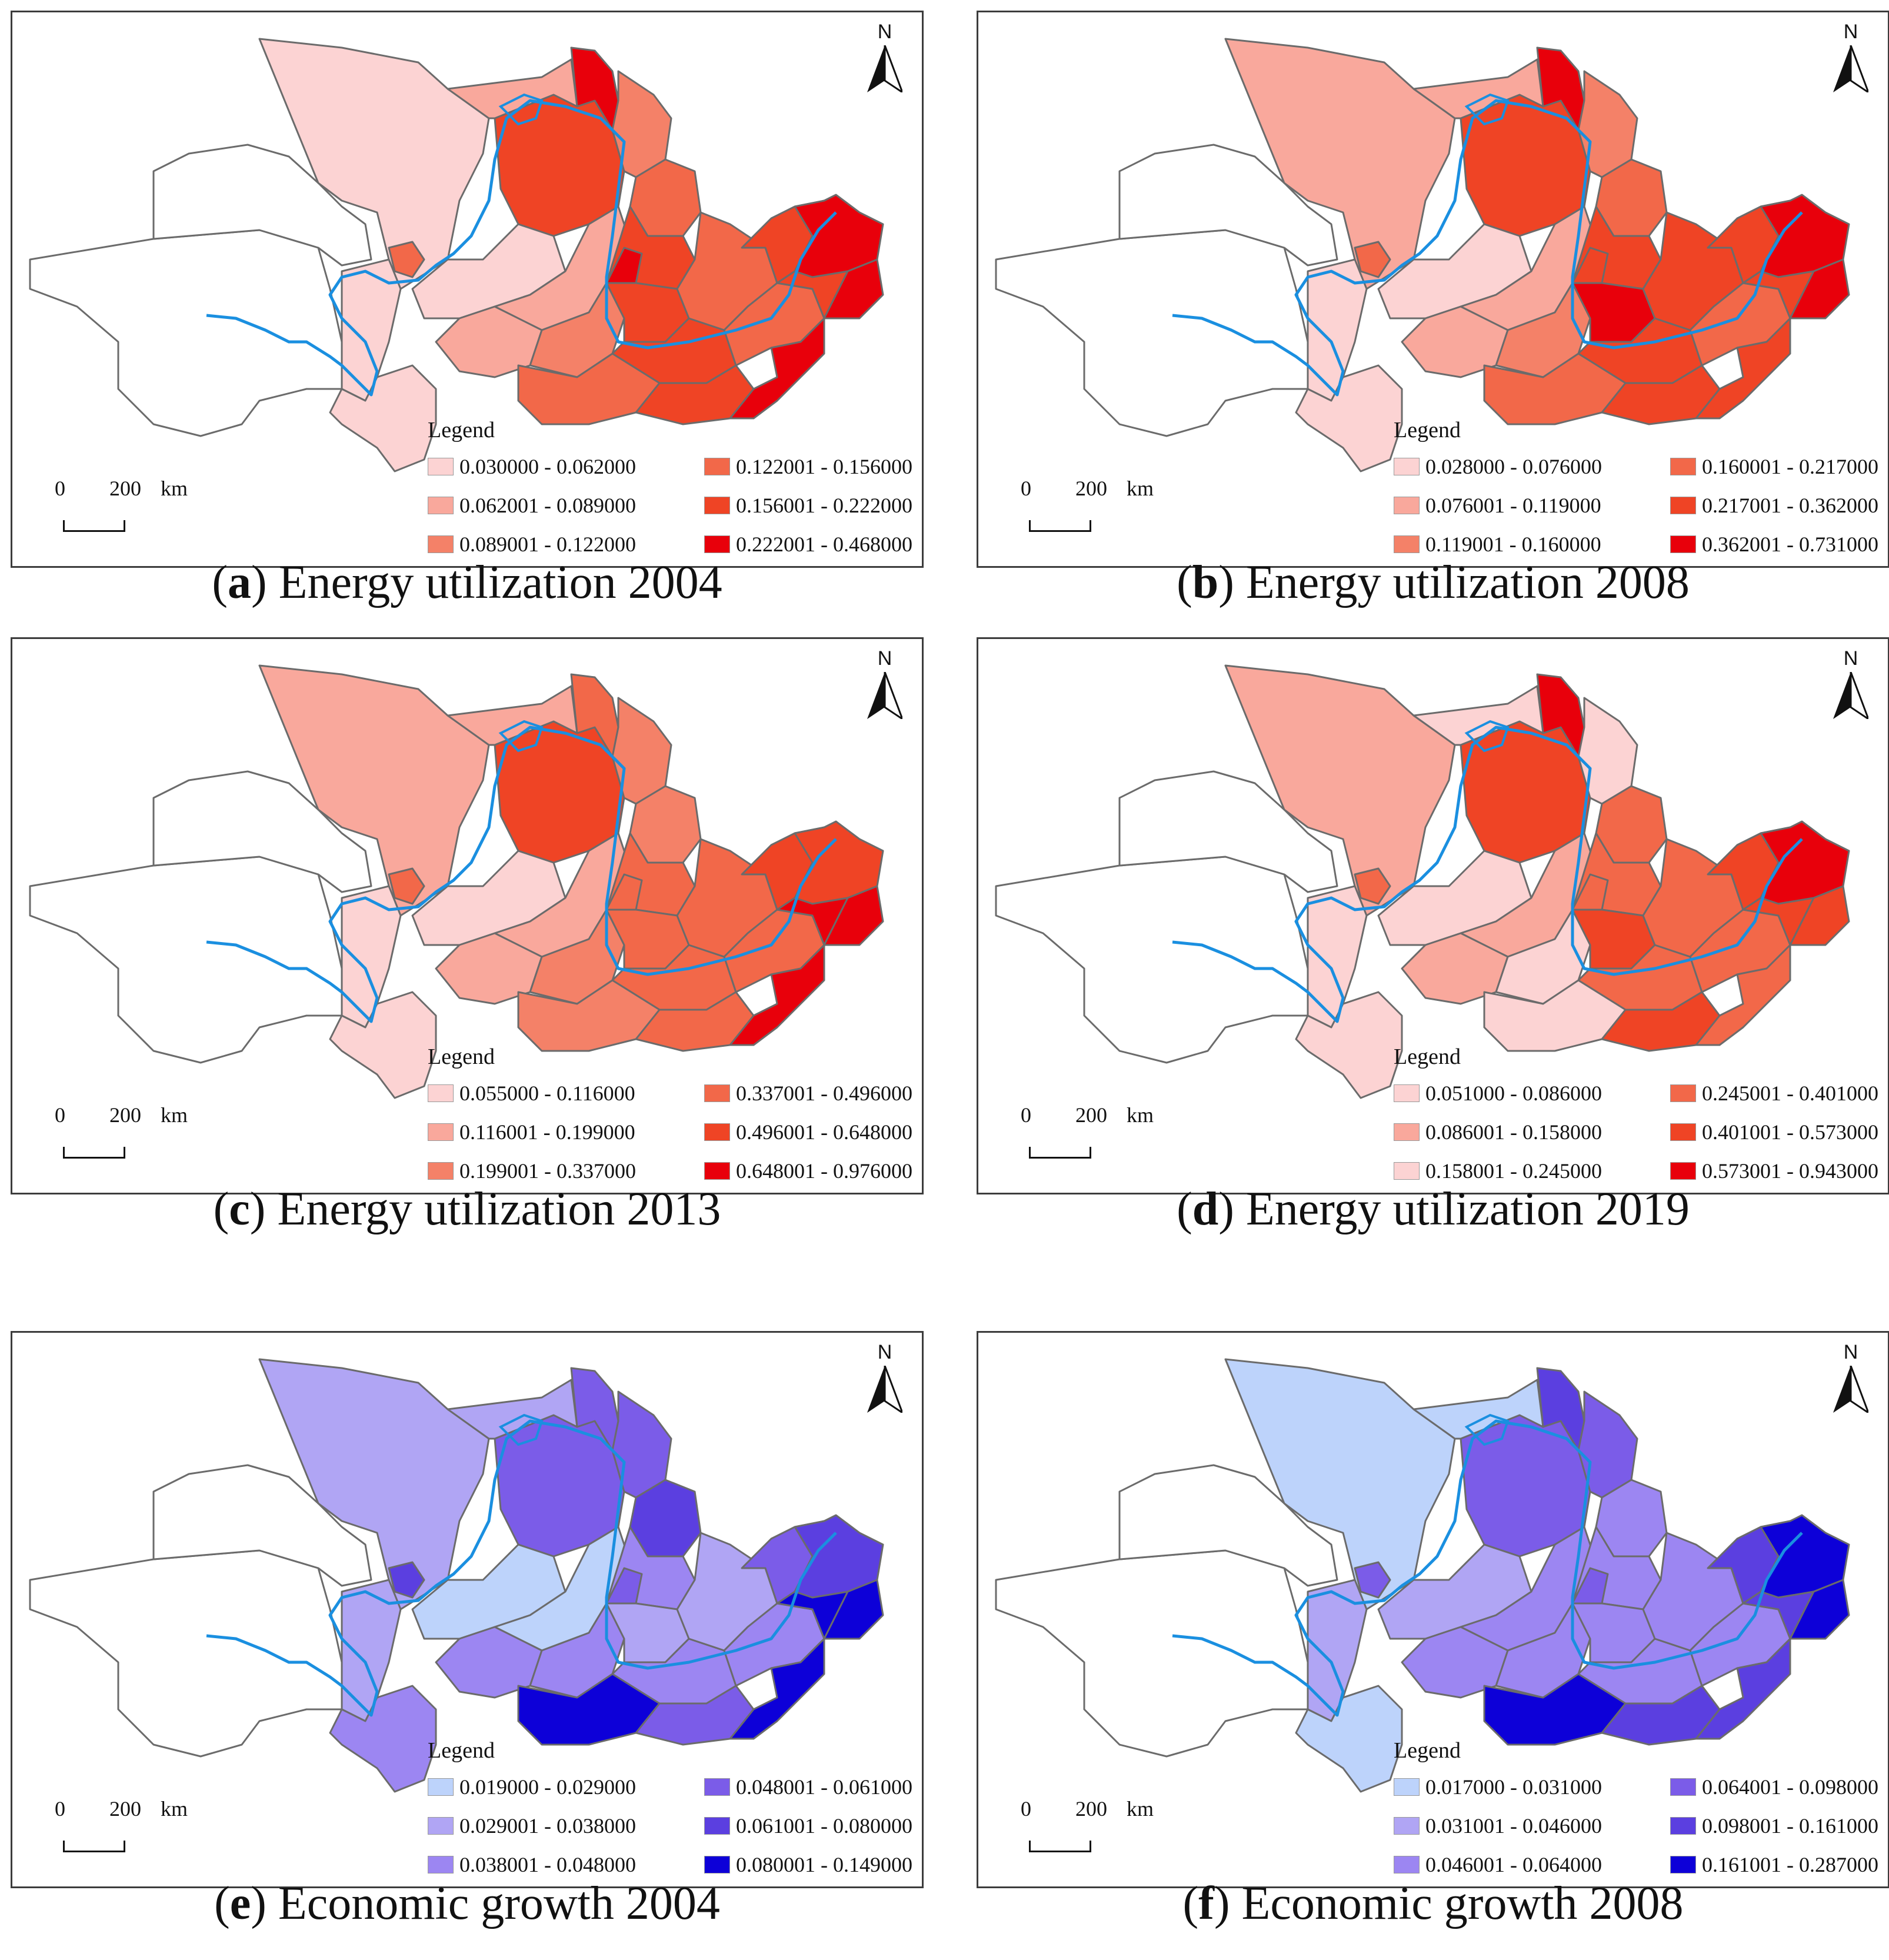  What do you see at coordinates (500, 582) in the screenshot?
I see `panel-title: Energy utilization 2004` at bounding box center [500, 582].